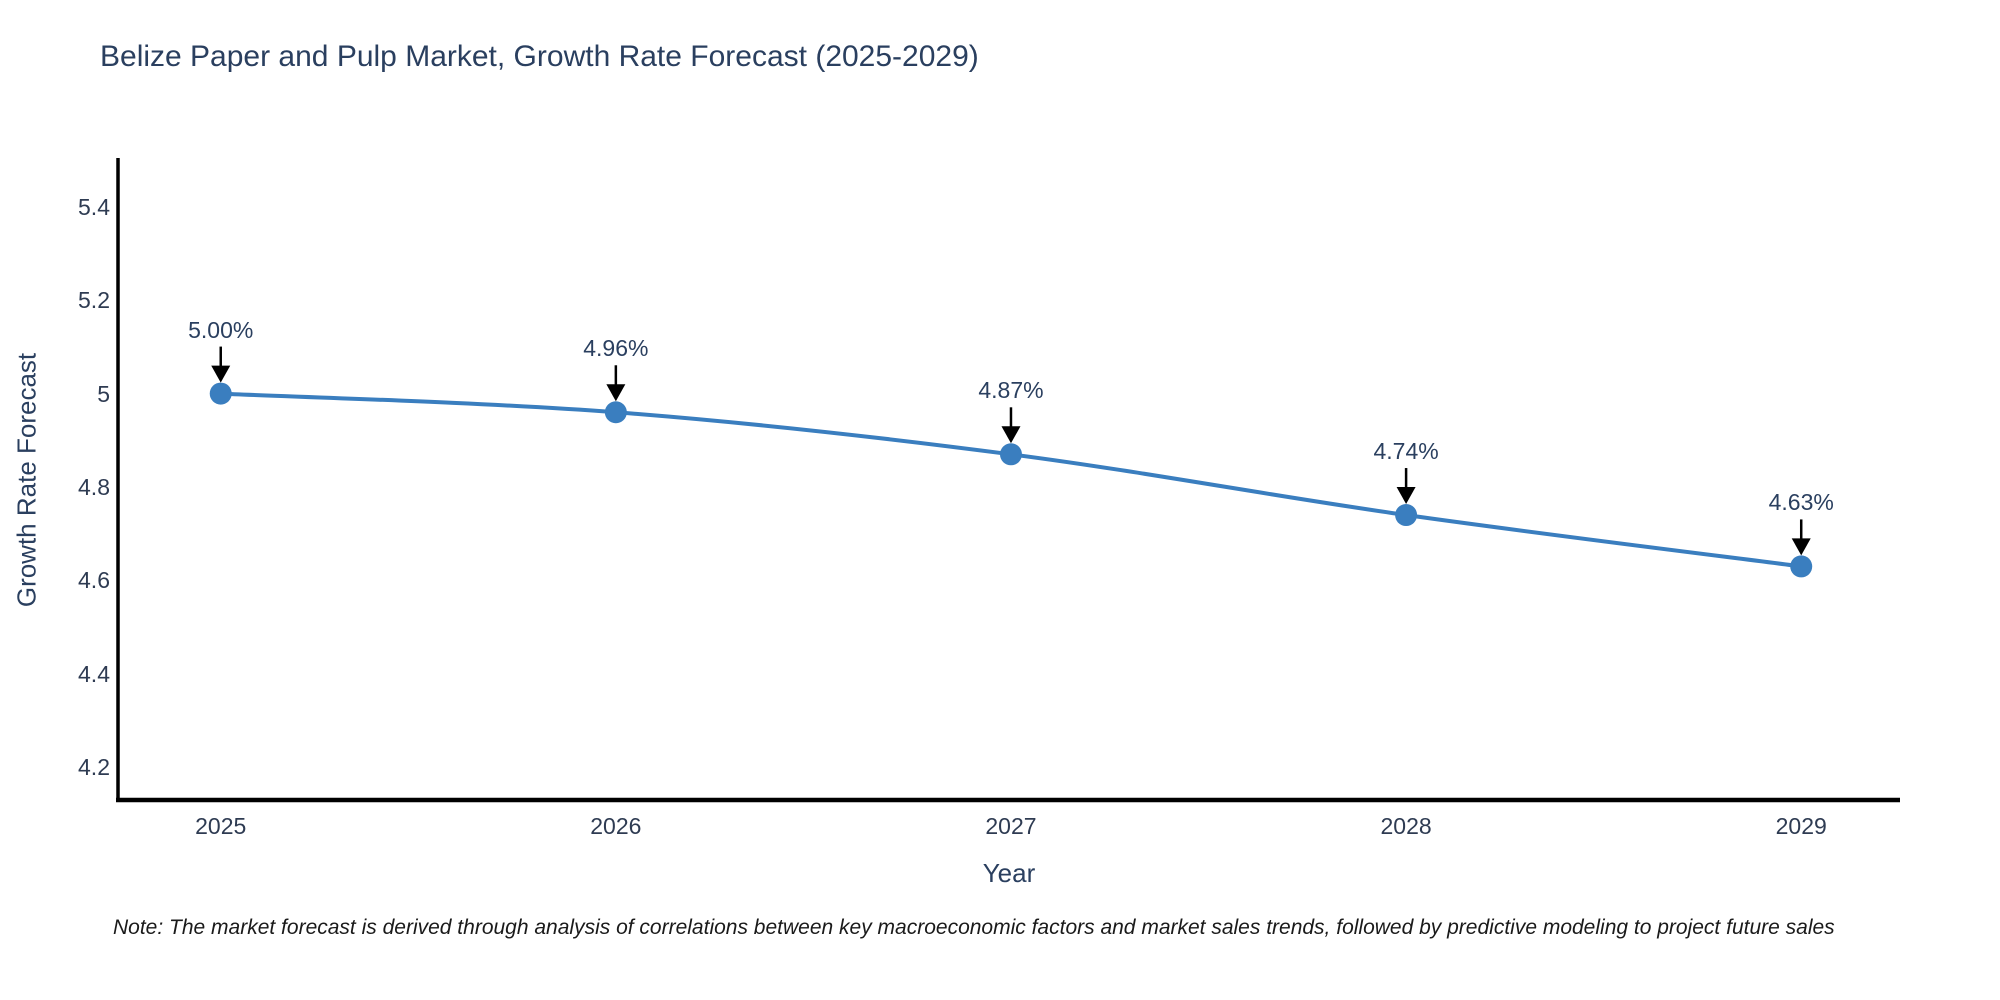 The width and height of the screenshot is (2000, 1000). What do you see at coordinates (1406, 451) in the screenshot?
I see `point-annotation-label: 4.74%` at bounding box center [1406, 451].